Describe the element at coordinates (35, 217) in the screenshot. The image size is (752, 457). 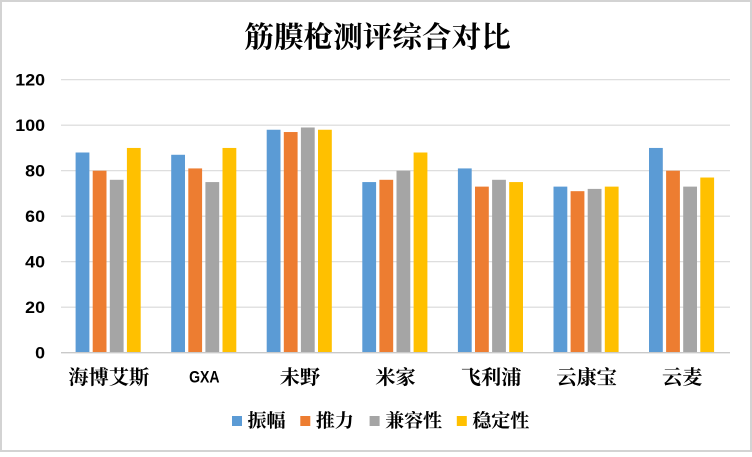
I see `svg-text: 60` at that location.